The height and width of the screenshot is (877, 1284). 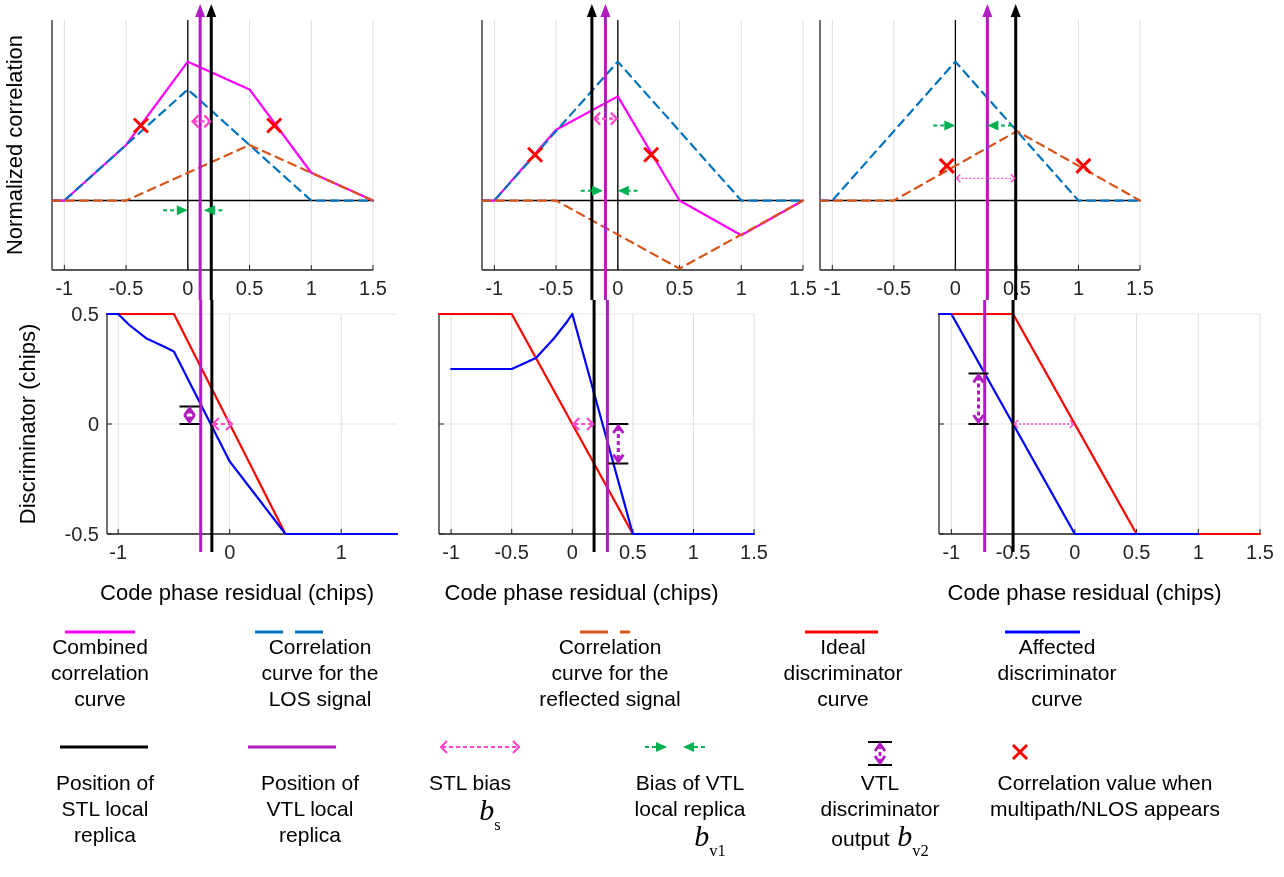 I want to click on text: Position of VTL local replica, so click(x=310, y=808).